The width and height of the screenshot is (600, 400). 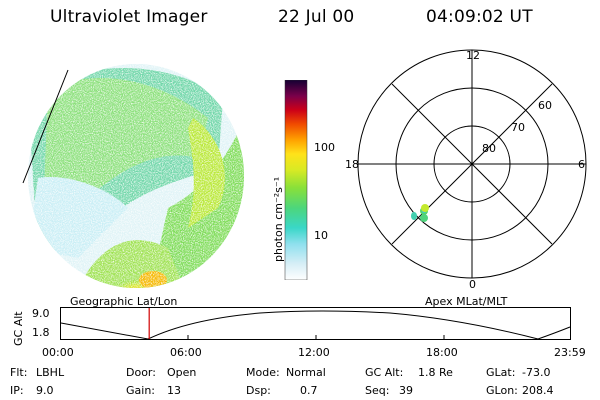 I want to click on geographic-label: Geographic Lat/Lon, so click(x=124, y=301).